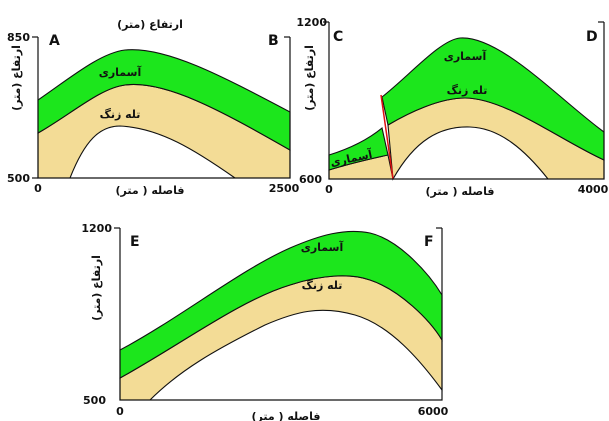 The height and width of the screenshot is (421, 609). What do you see at coordinates (96, 228) in the screenshot?
I see `panel-ef-ymax-label: 1200` at bounding box center [96, 228].